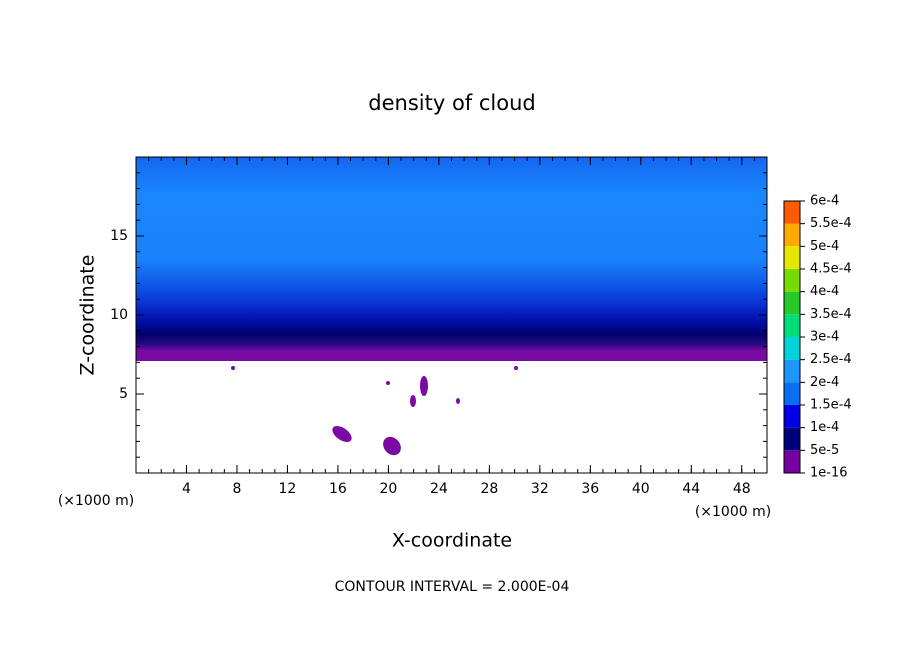  Describe the element at coordinates (439, 489) in the screenshot. I see `x-tick-label: 24` at that location.